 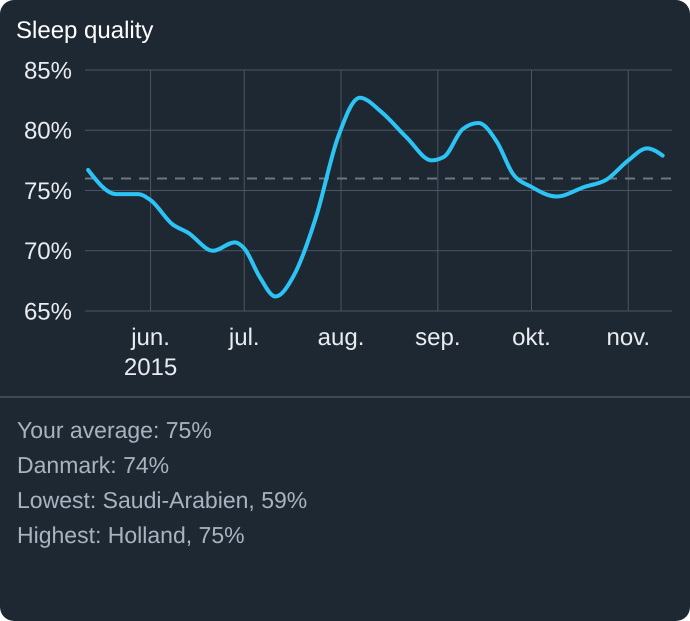 I want to click on text: Your average: 75%, so click(x=114, y=430).